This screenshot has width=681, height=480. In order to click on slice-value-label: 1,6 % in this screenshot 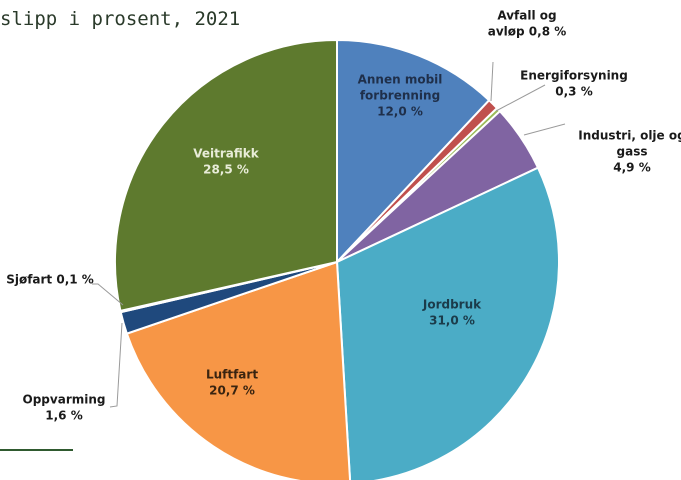, I will do `click(63, 416)`.